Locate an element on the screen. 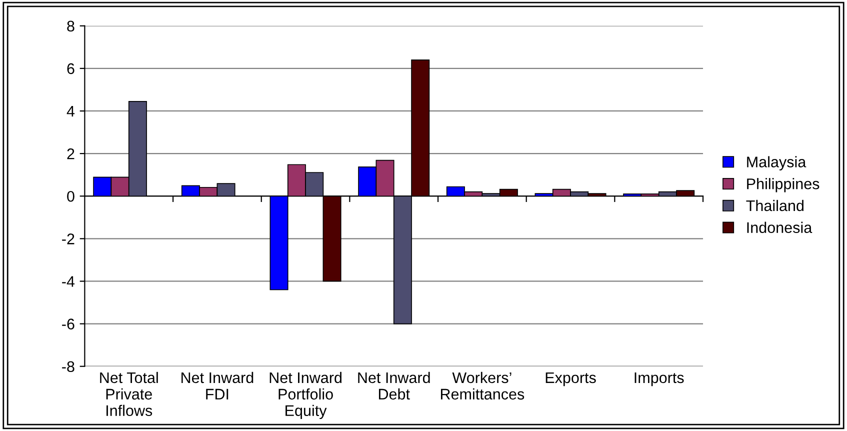 Image resolution: width=847 pixels, height=431 pixels. x-tick-label: Exports is located at coordinates (571, 379).